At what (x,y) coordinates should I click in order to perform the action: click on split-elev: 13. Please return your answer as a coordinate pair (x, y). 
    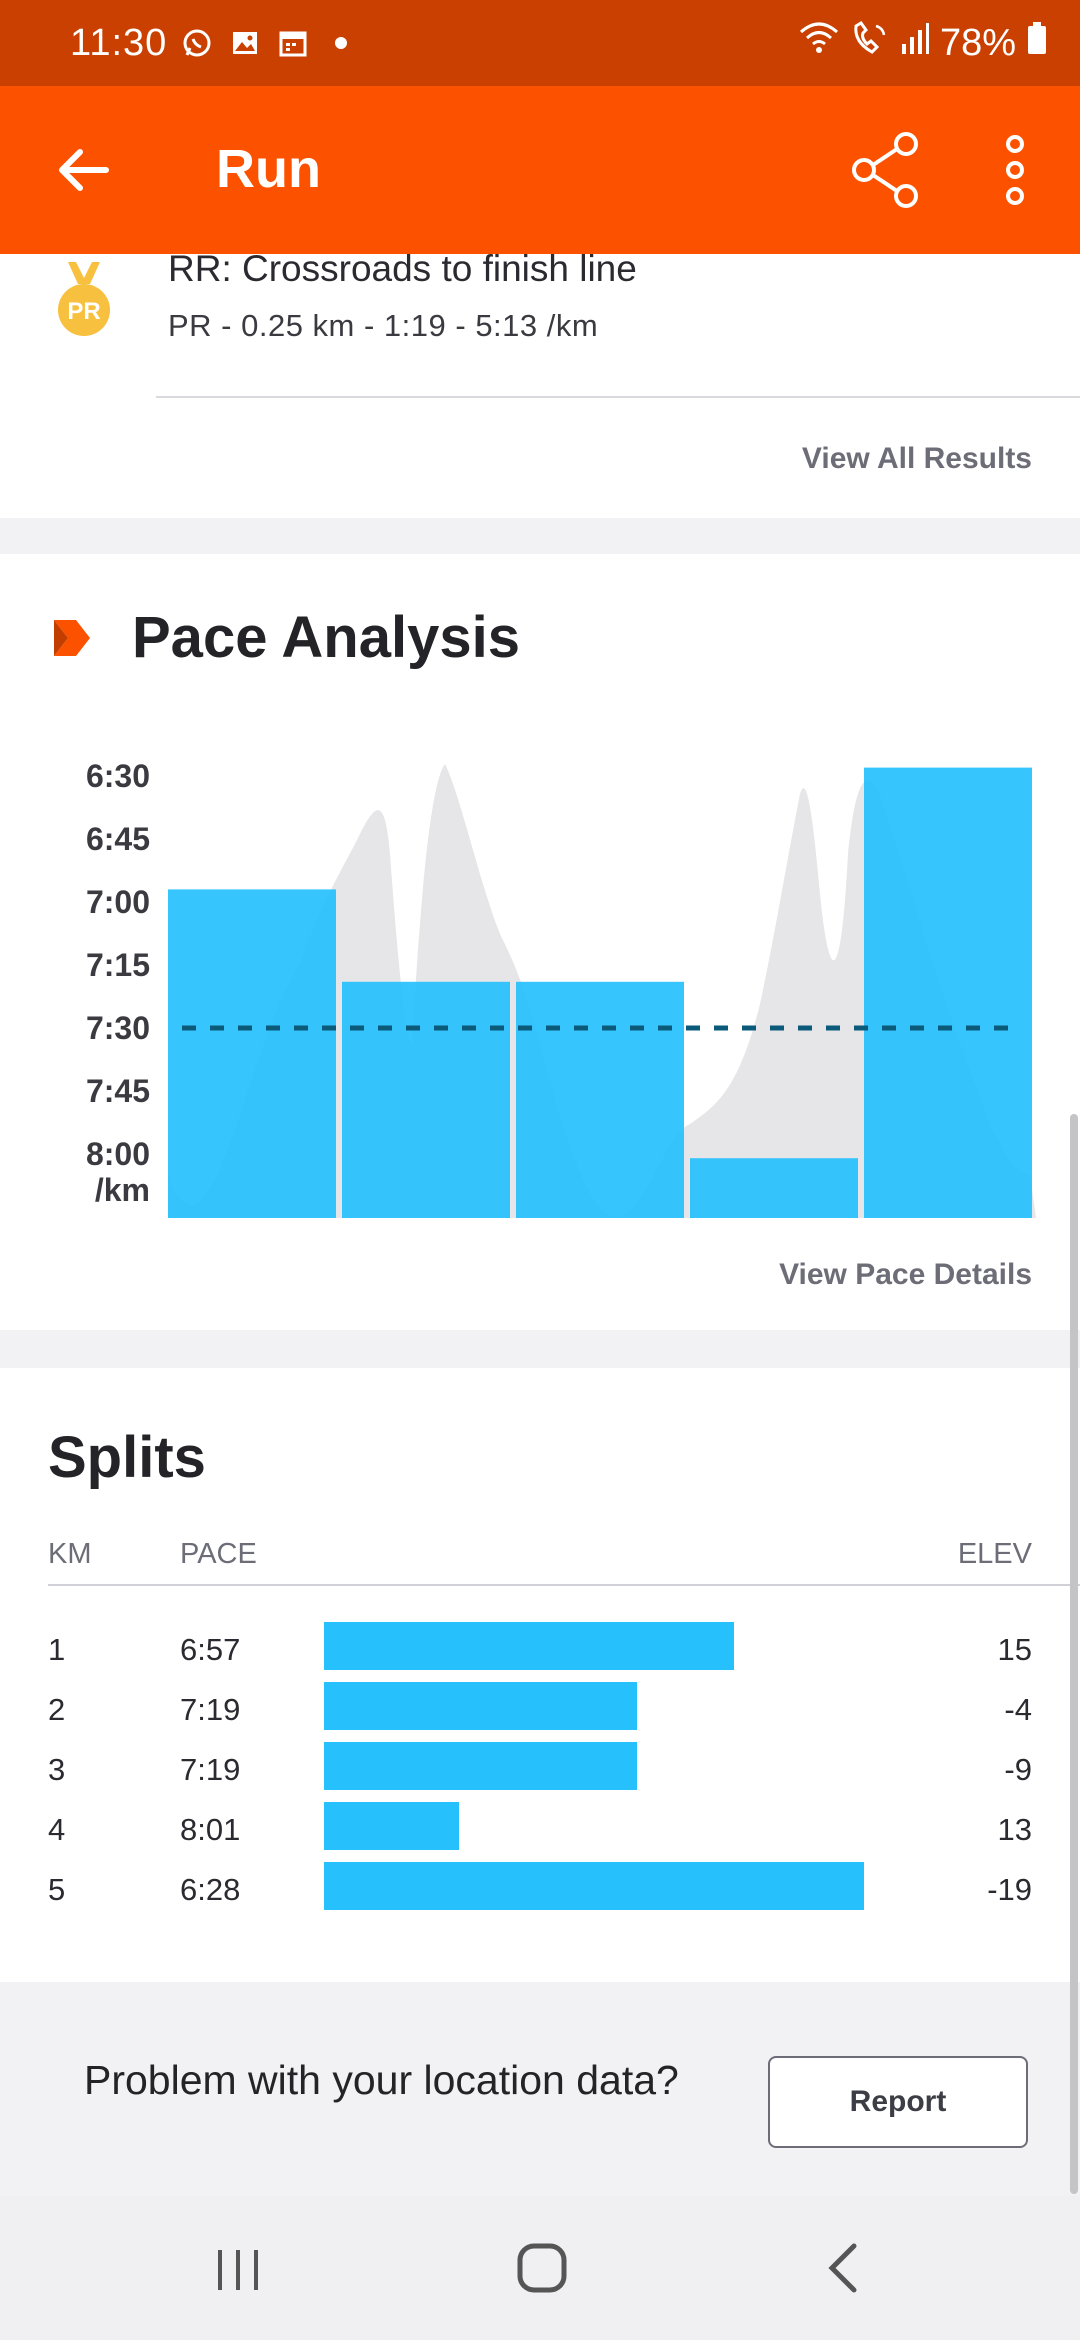
    Looking at the image, I should click on (1014, 1829).